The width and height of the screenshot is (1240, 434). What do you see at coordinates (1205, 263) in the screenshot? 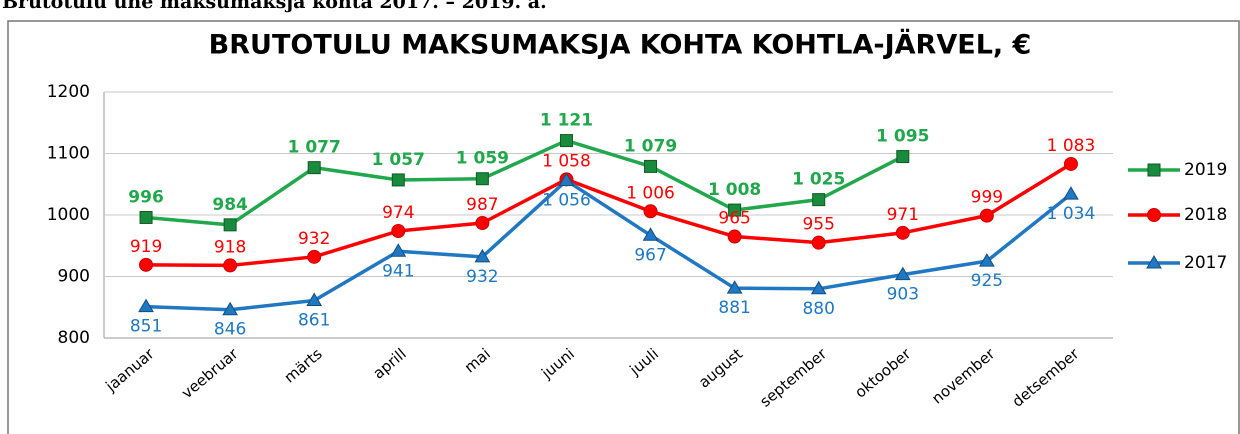
I see `legend-label: 2017` at bounding box center [1205, 263].